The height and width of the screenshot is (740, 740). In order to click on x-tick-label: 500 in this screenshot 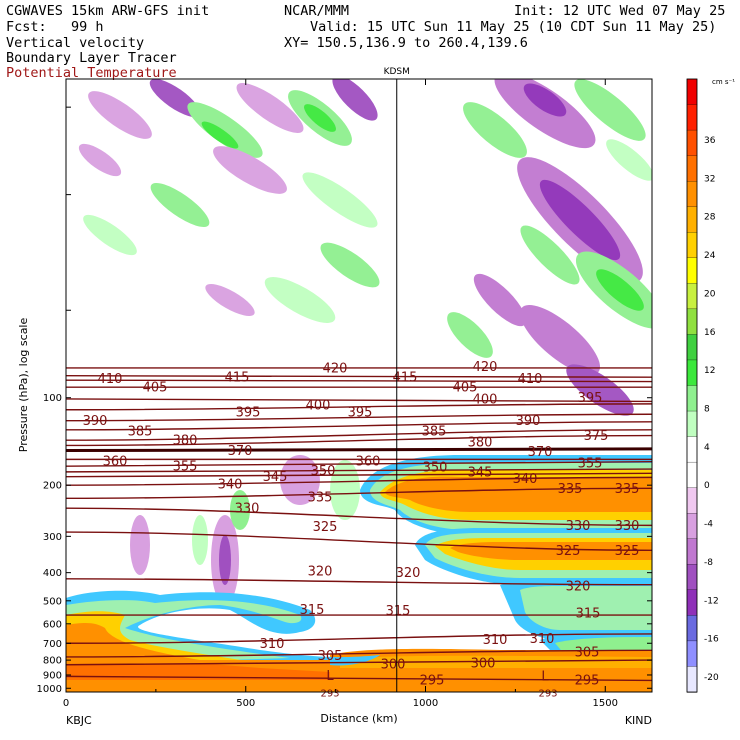, I will do `click(245, 703)`.